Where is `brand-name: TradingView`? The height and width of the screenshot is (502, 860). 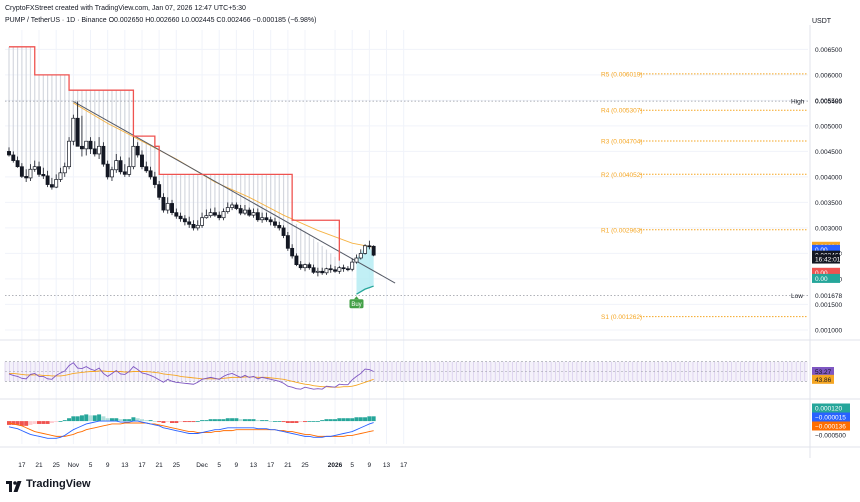
brand-name: TradingView is located at coordinates (58, 484).